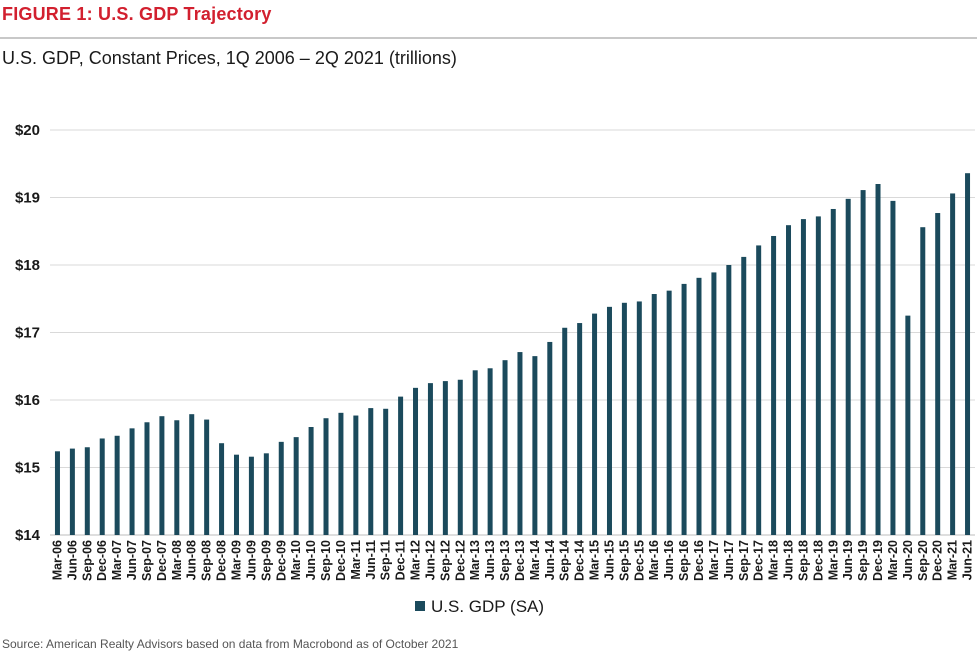  What do you see at coordinates (416, 560) in the screenshot?
I see `x-tick-label: Mar-12` at bounding box center [416, 560].